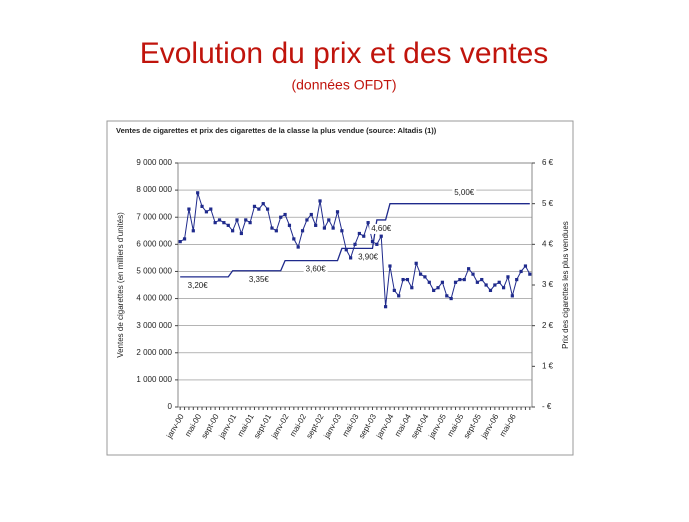  I want to click on y2-tick-label: 3 €, so click(548, 284).